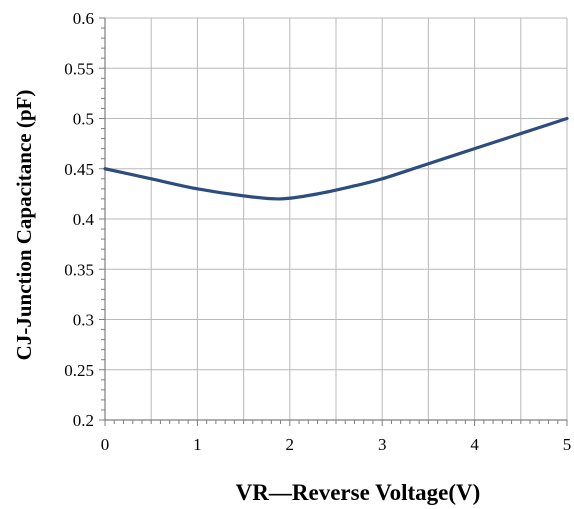 The image size is (574, 509). Describe the element at coordinates (83, 420) in the screenshot. I see `y-tick-label: 0.2` at that location.